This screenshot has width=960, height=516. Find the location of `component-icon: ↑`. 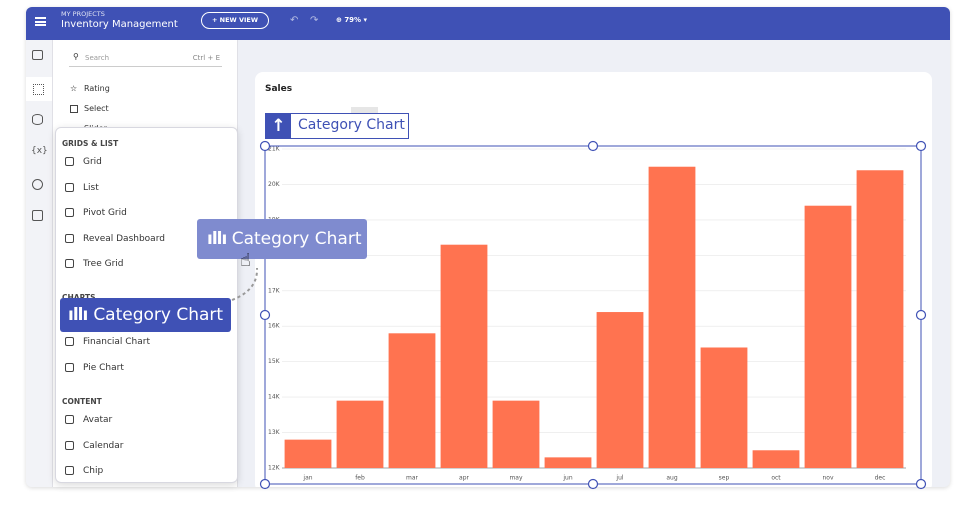

component-icon: ↑ is located at coordinates (278, 126).